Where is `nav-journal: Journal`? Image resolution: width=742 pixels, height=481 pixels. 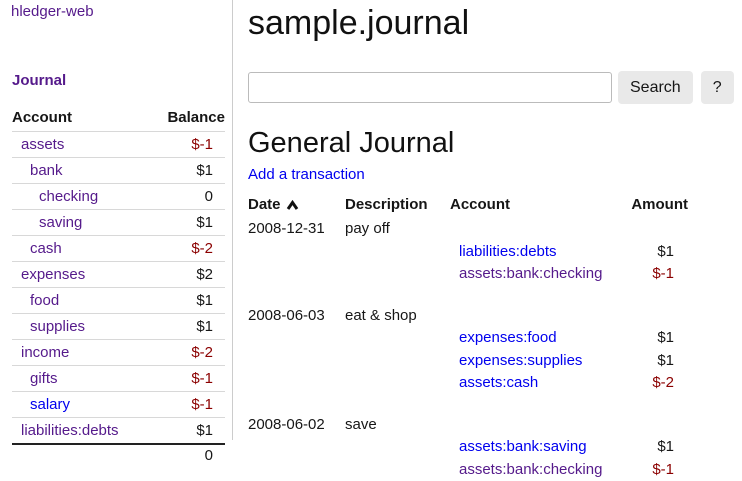 nav-journal: Journal is located at coordinates (122, 80).